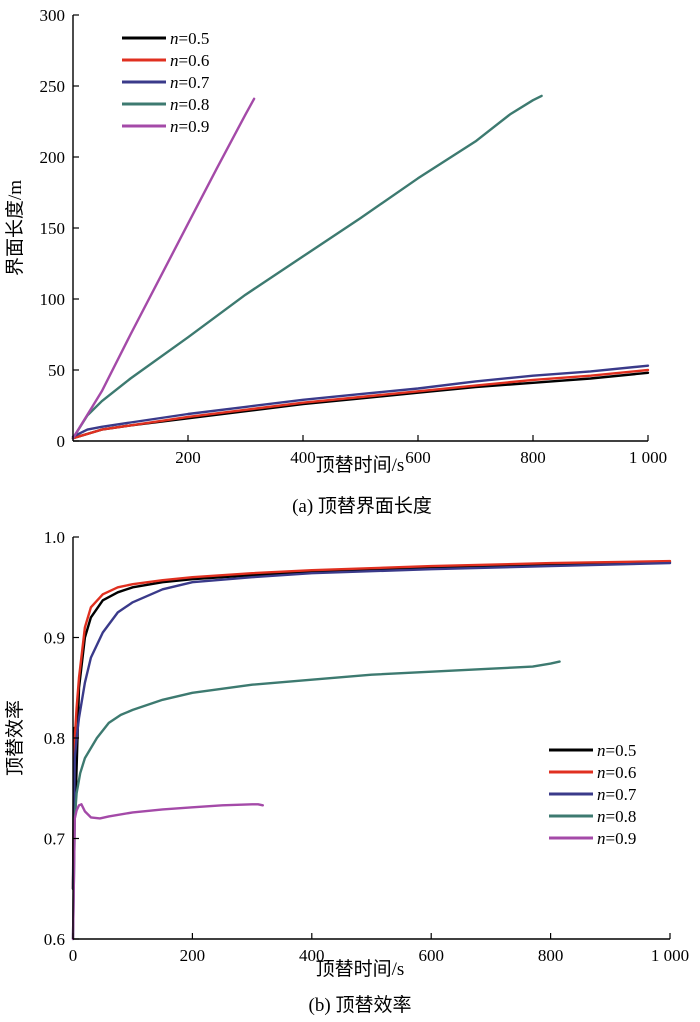 The width and height of the screenshot is (700, 1022). What do you see at coordinates (53, 86) in the screenshot?
I see `y-tick-label: 250` at bounding box center [53, 86].